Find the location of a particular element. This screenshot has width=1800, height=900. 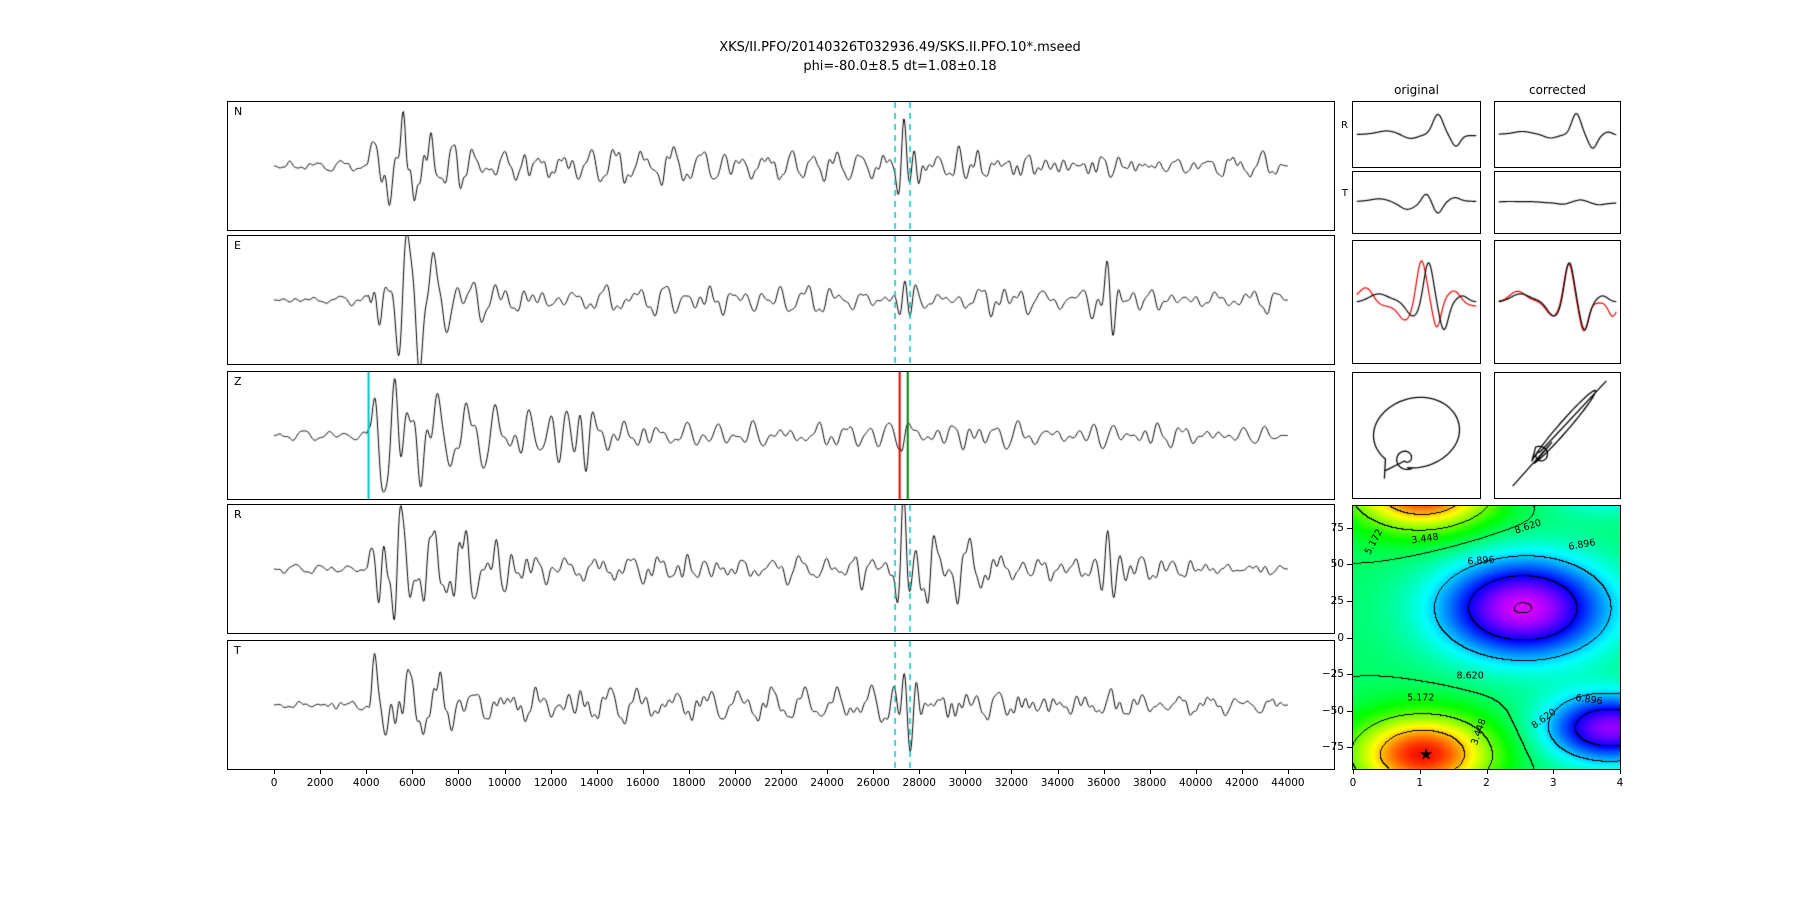

x-tick-label: 24000 is located at coordinates (827, 783).